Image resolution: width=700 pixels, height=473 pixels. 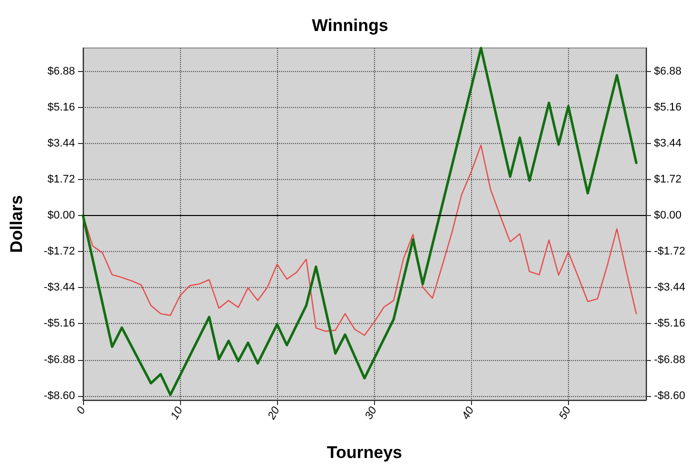 I want to click on y-tick-label: -$6.88, so click(x=59, y=360).